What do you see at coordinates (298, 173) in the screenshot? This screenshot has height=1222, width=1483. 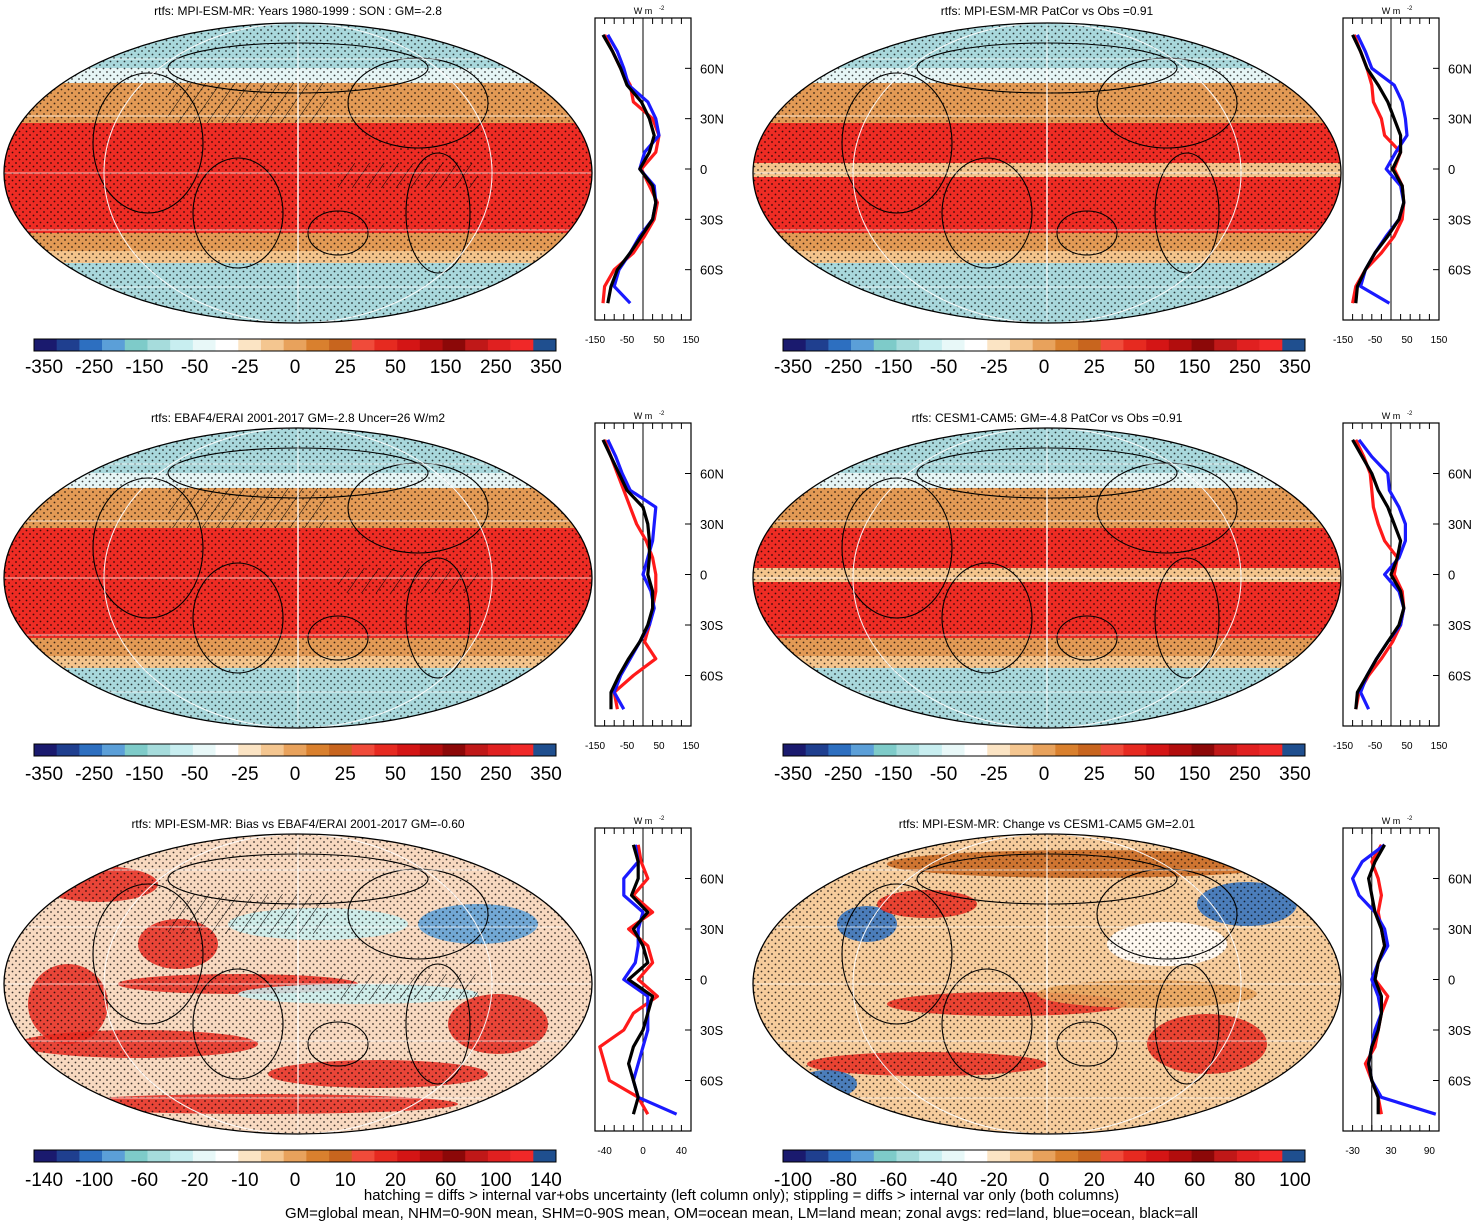 I see `map` at bounding box center [298, 173].